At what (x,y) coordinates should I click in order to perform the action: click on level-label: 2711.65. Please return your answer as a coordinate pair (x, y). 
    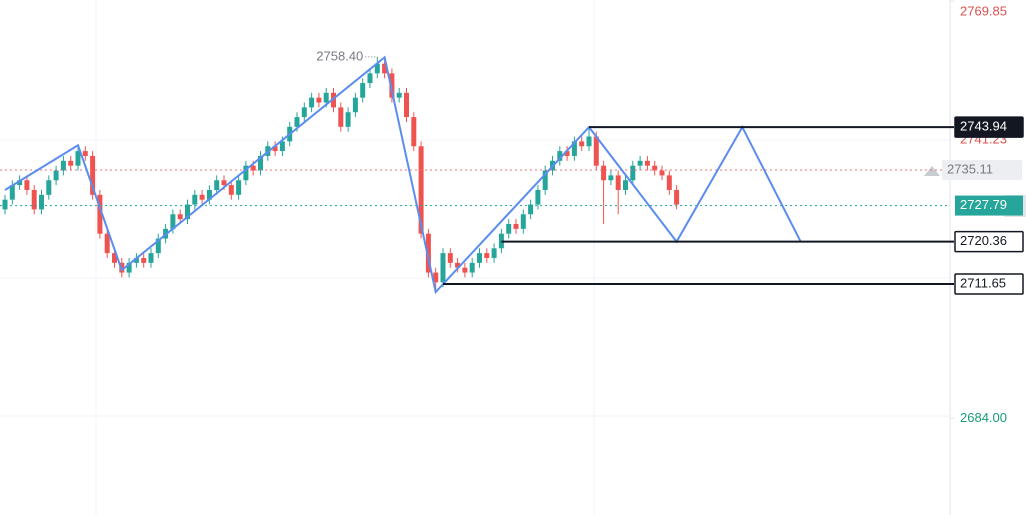
    Looking at the image, I should click on (983, 282).